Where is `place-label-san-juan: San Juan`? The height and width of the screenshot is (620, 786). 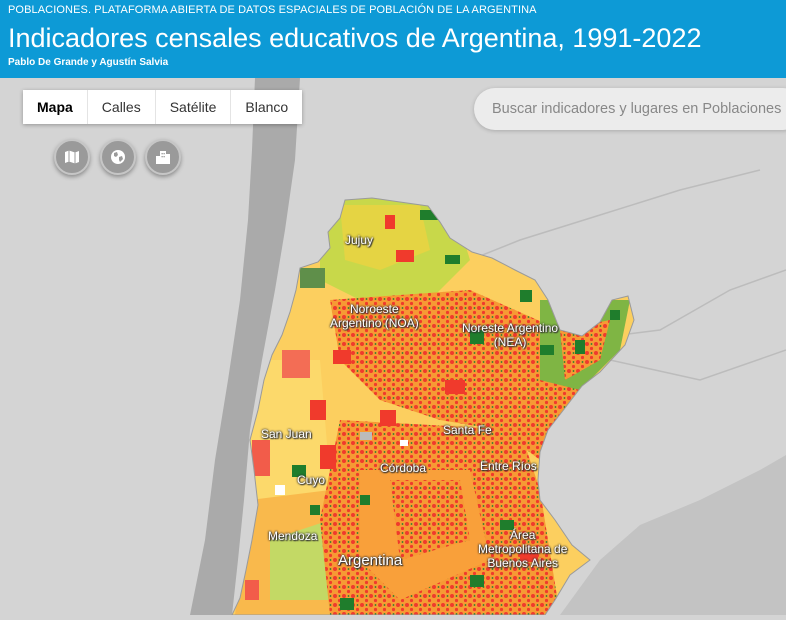
place-label-san-juan: San Juan is located at coordinates (286, 434).